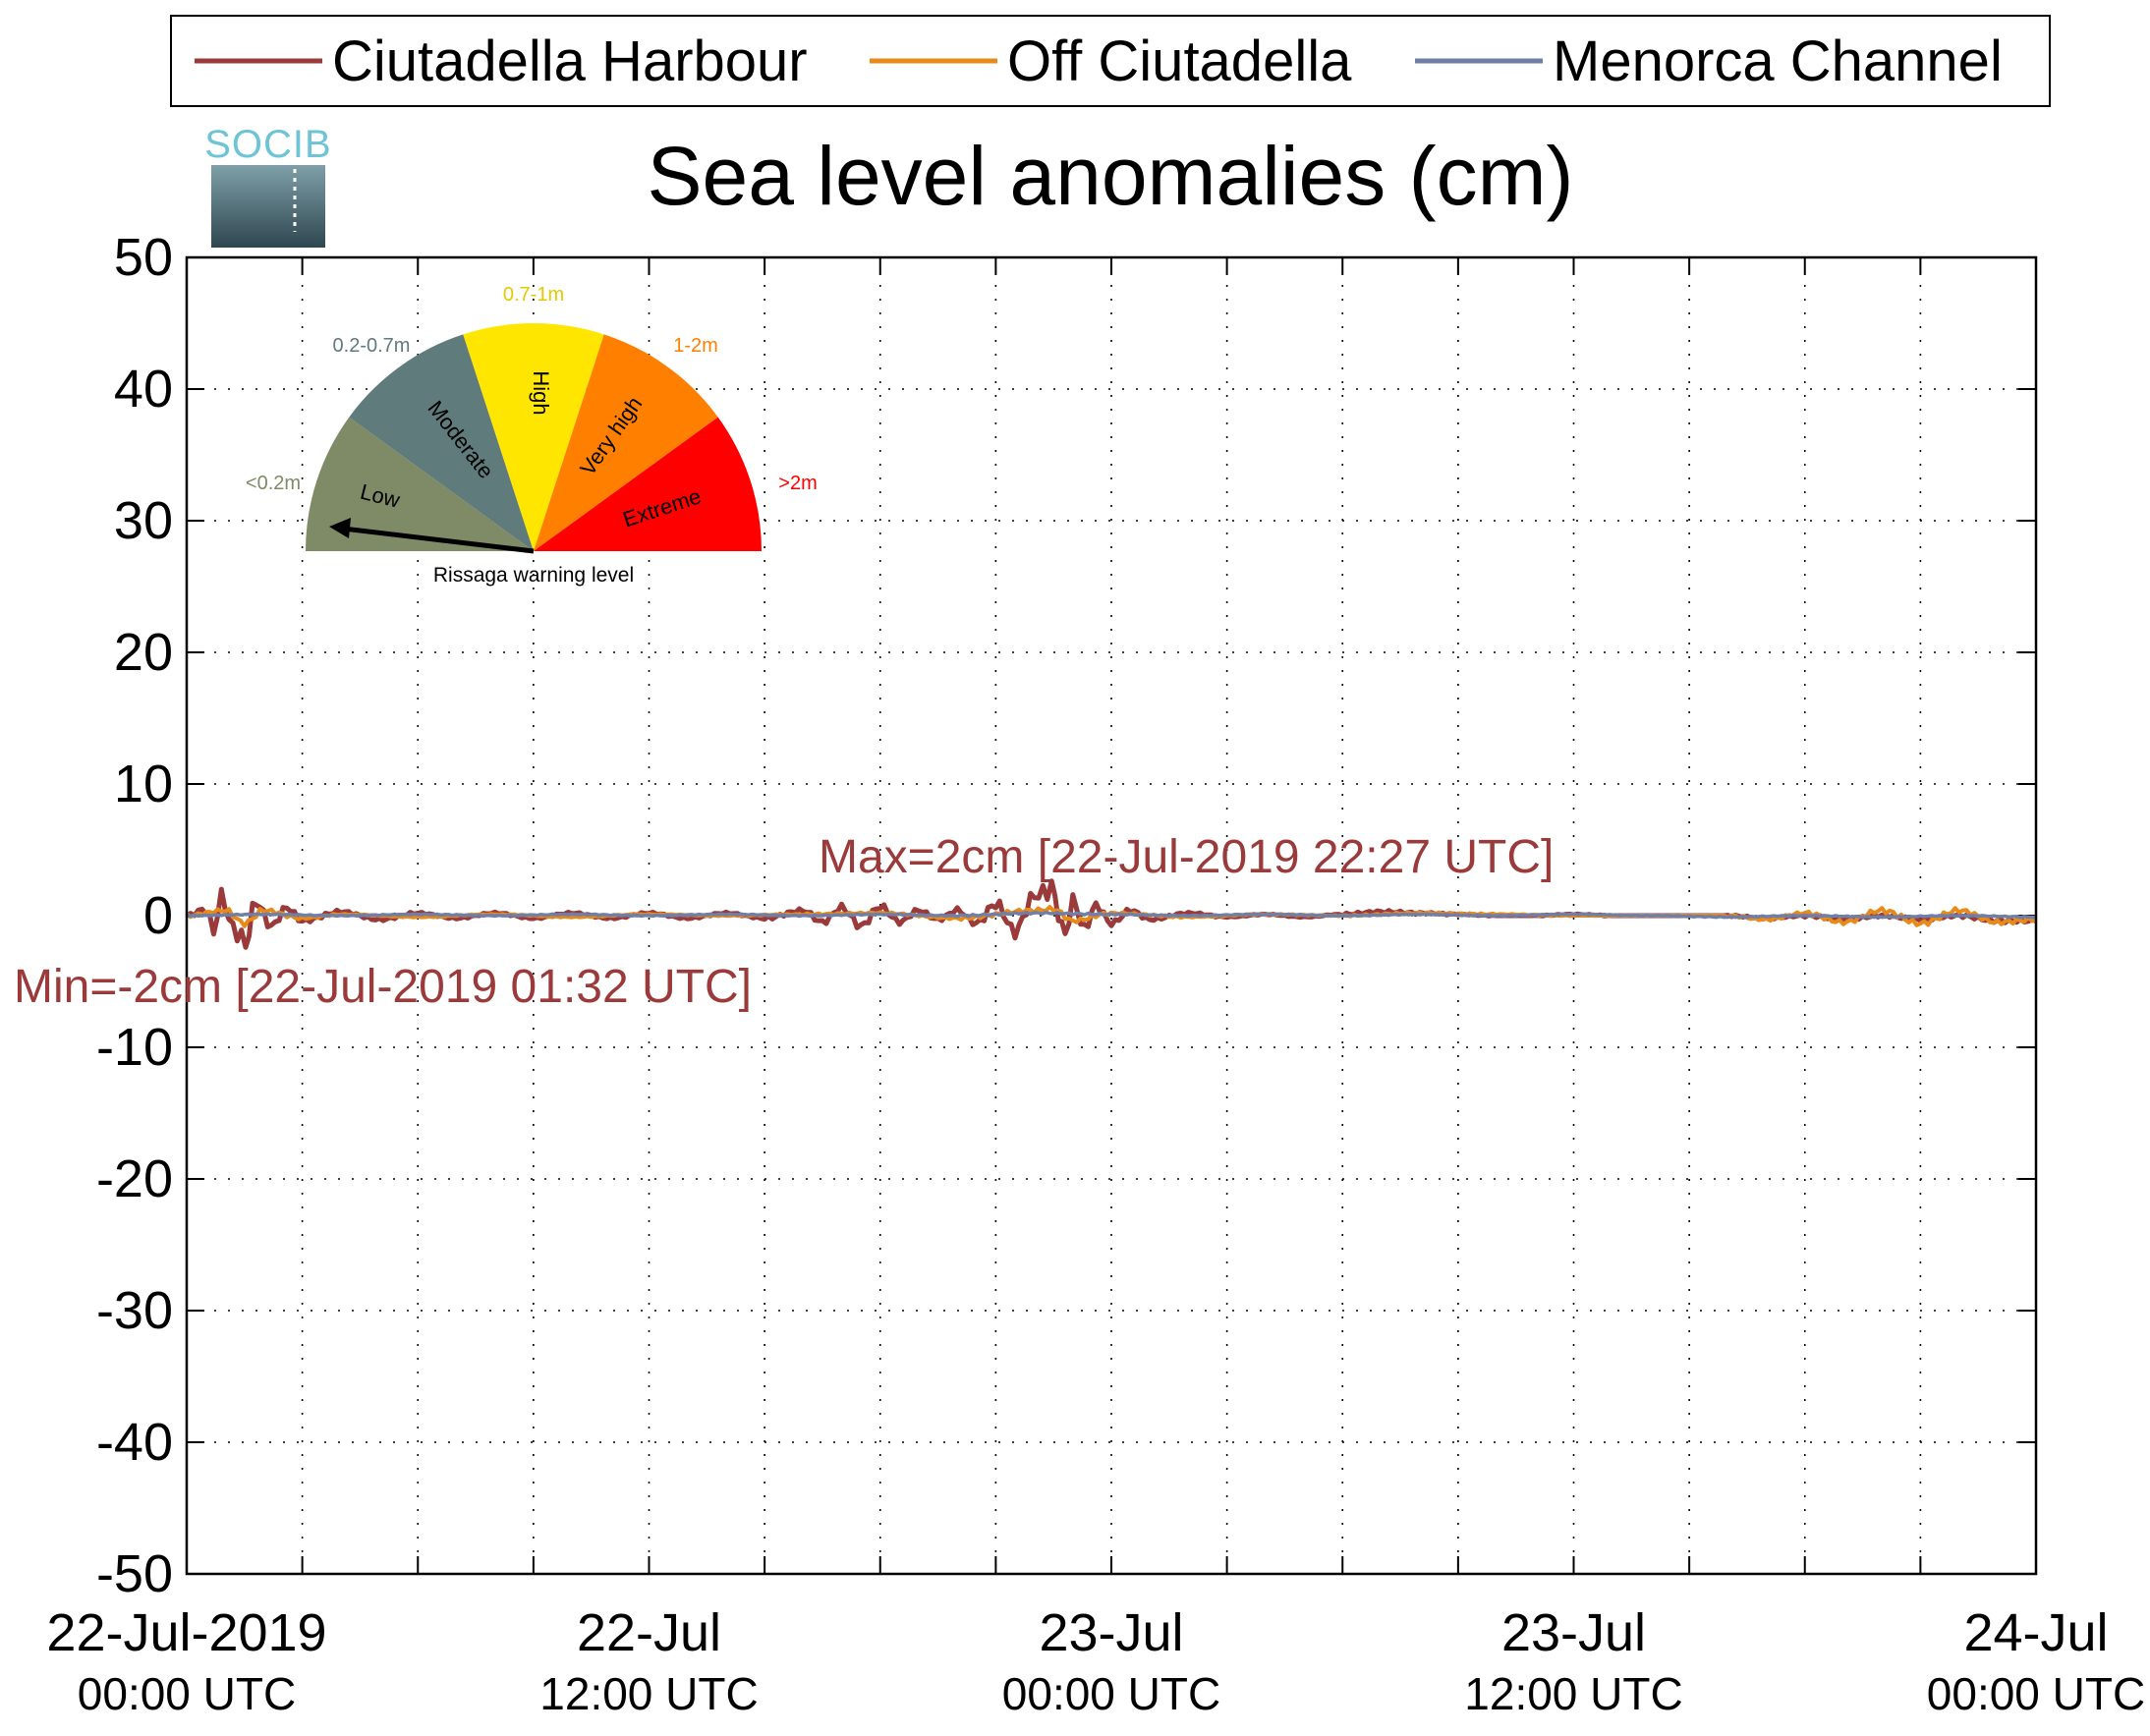  What do you see at coordinates (570, 61) in the screenshot?
I see `legend-label-ciutadella-harbour: Ciutadella Harbour` at bounding box center [570, 61].